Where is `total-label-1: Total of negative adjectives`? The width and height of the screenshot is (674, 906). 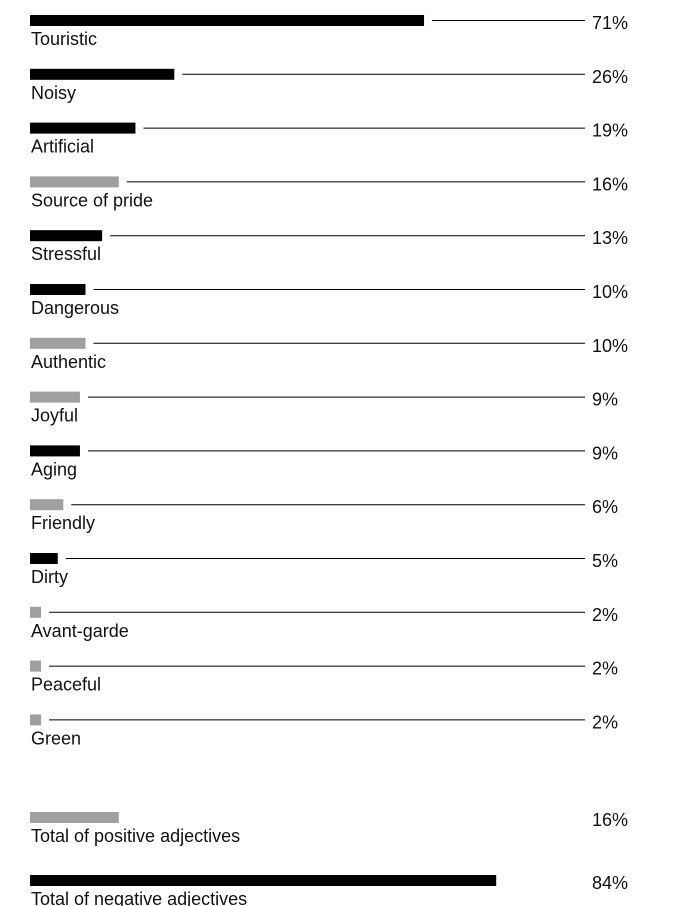
total-label-1: Total of negative adjectives is located at coordinates (139, 897).